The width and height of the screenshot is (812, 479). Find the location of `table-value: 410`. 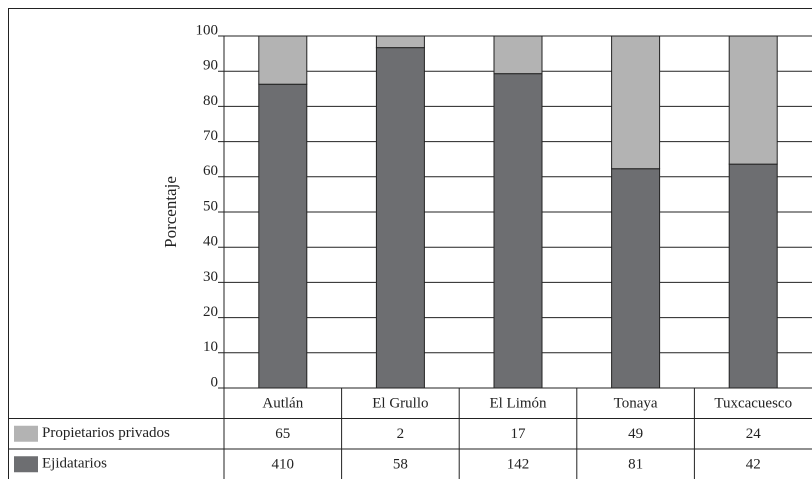

table-value: 410 is located at coordinates (283, 465).